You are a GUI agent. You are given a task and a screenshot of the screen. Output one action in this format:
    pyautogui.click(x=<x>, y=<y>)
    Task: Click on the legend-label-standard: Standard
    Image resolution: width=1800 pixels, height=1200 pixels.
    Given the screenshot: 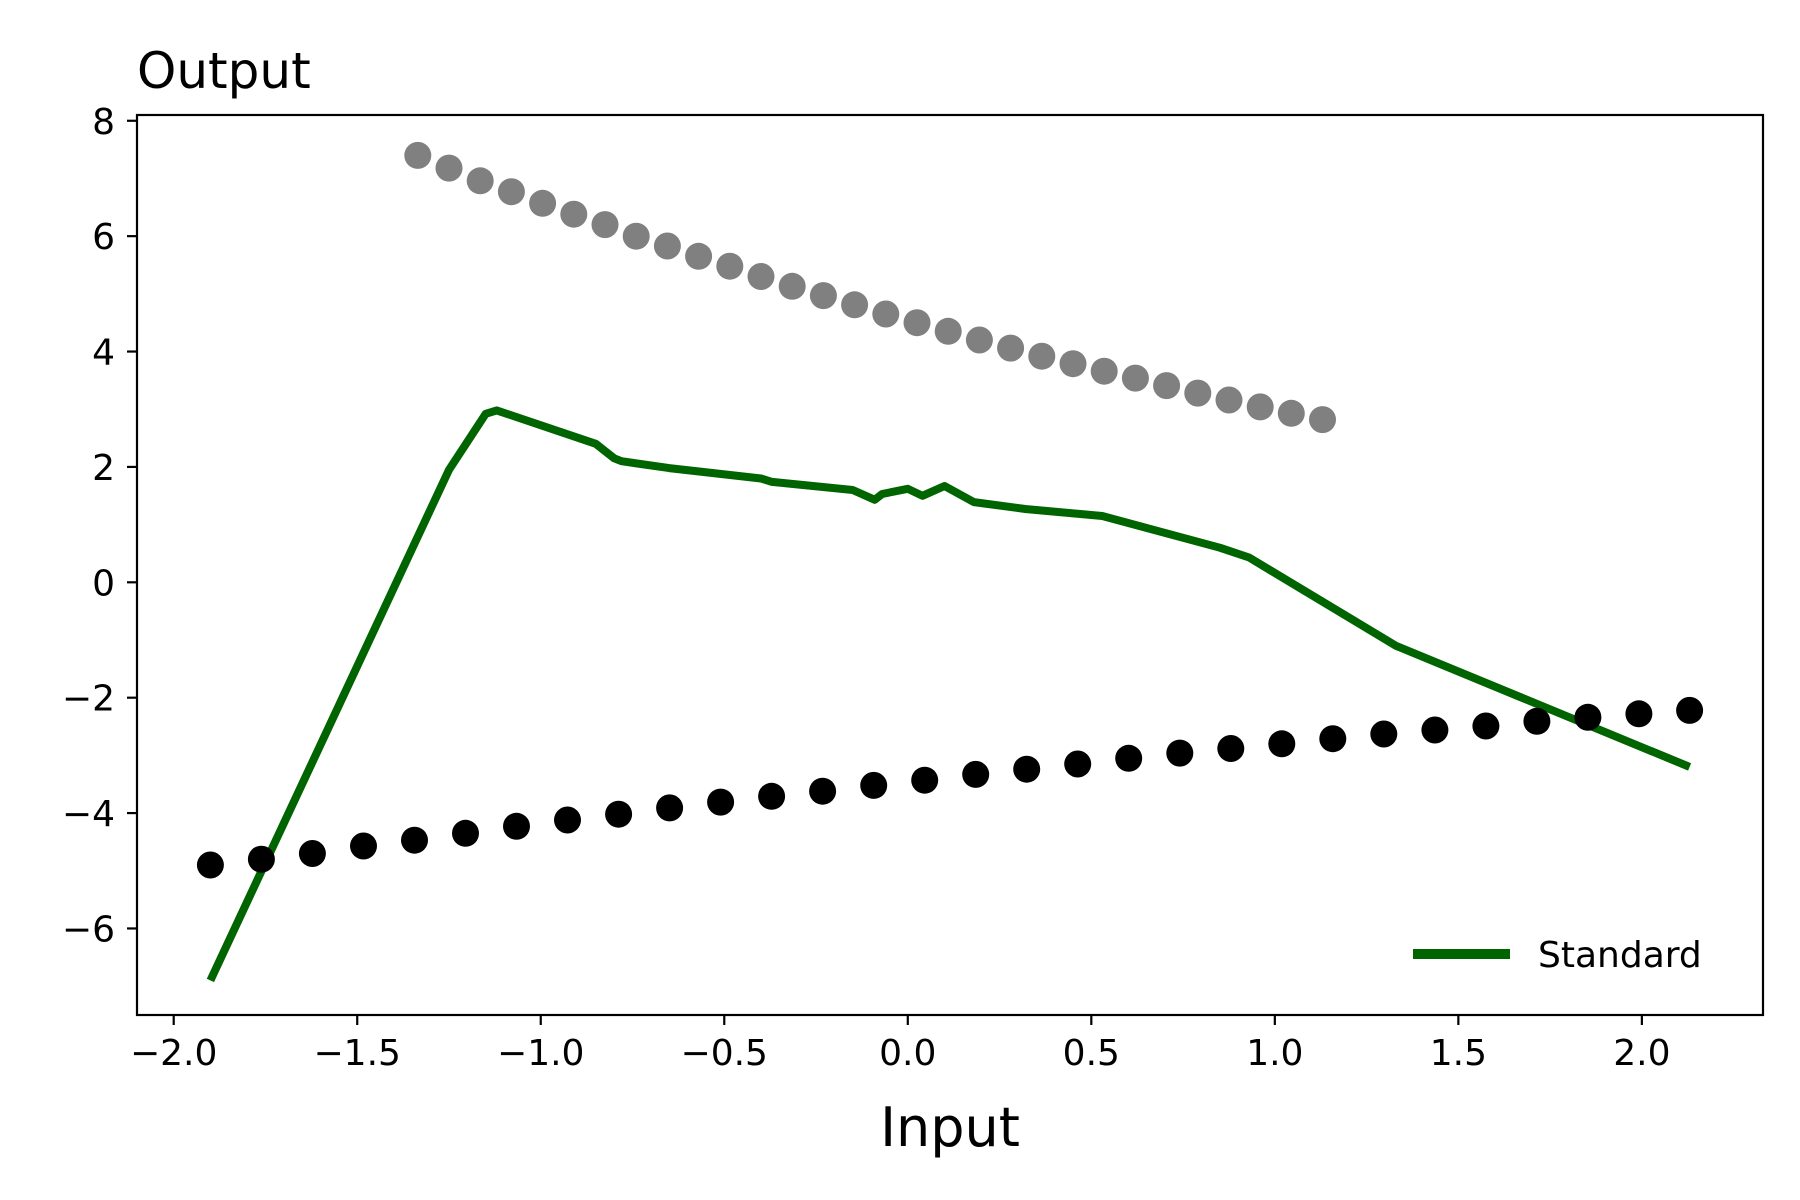 What is the action you would take?
    pyautogui.click(x=1620, y=955)
    